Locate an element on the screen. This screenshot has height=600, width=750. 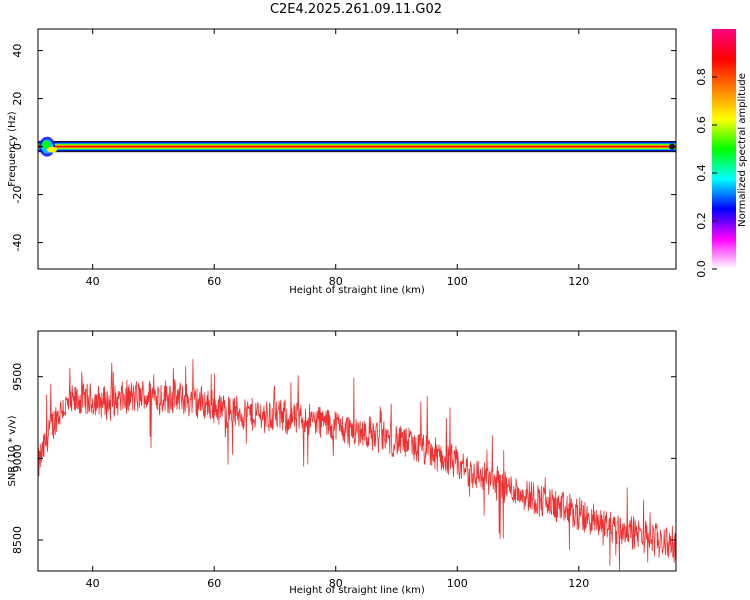
snr-xlabel: Height of straight line (km) is located at coordinates (357, 590).